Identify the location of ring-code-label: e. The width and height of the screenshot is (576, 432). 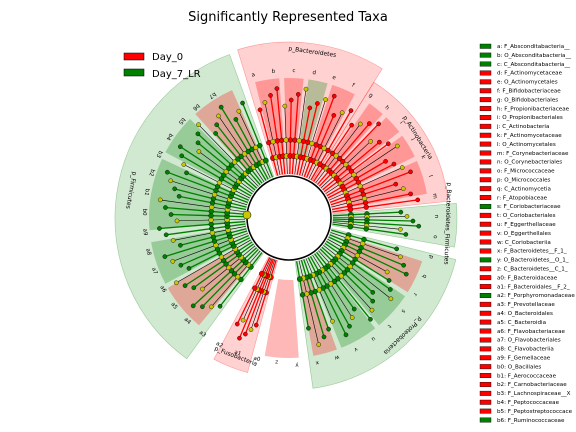
(334, 78).